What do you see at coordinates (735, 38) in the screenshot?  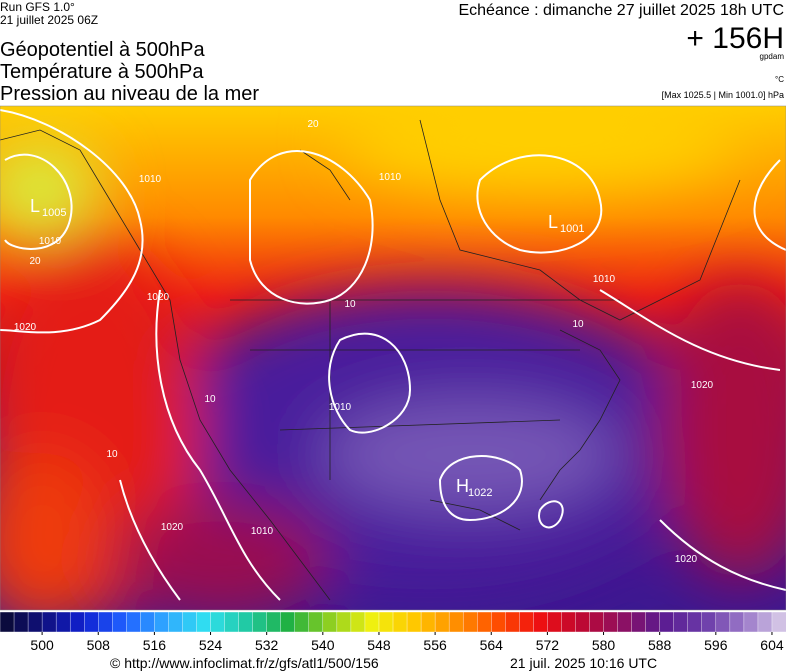 I see `lead-time: + 156H` at bounding box center [735, 38].